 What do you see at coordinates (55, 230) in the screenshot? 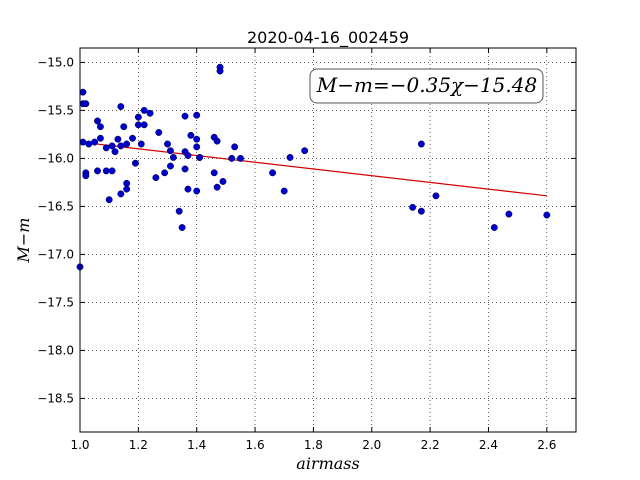
I see `y-tick-labels: −15.0 −15.5 −16.0 −16.5 −17.0 −17.5 −18.0 −18.5` at bounding box center [55, 230].